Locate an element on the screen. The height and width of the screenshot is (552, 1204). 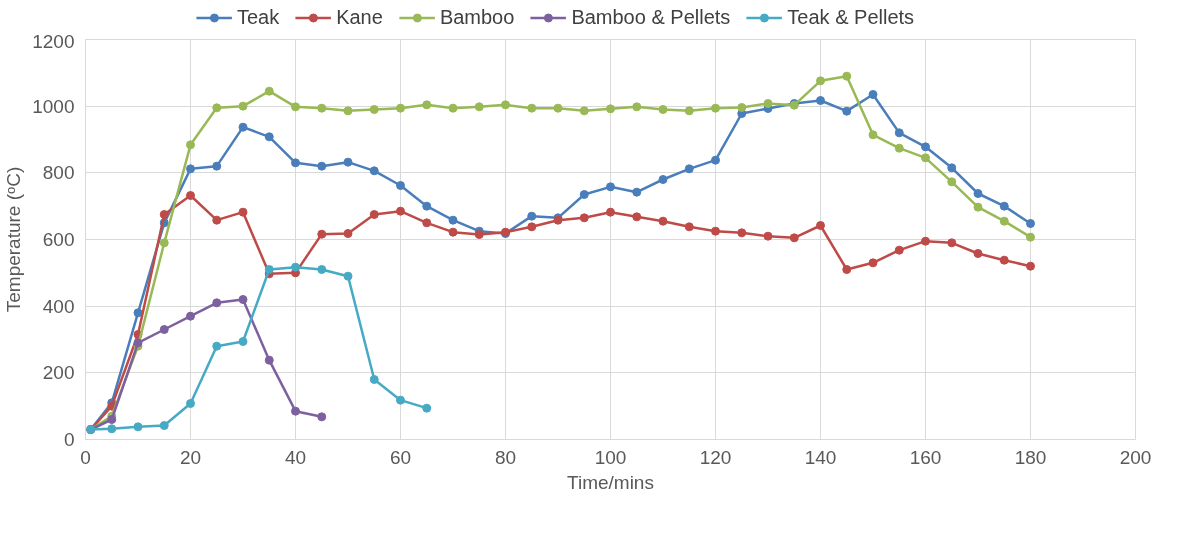
y-tick-label: 0 is located at coordinates (69, 439).